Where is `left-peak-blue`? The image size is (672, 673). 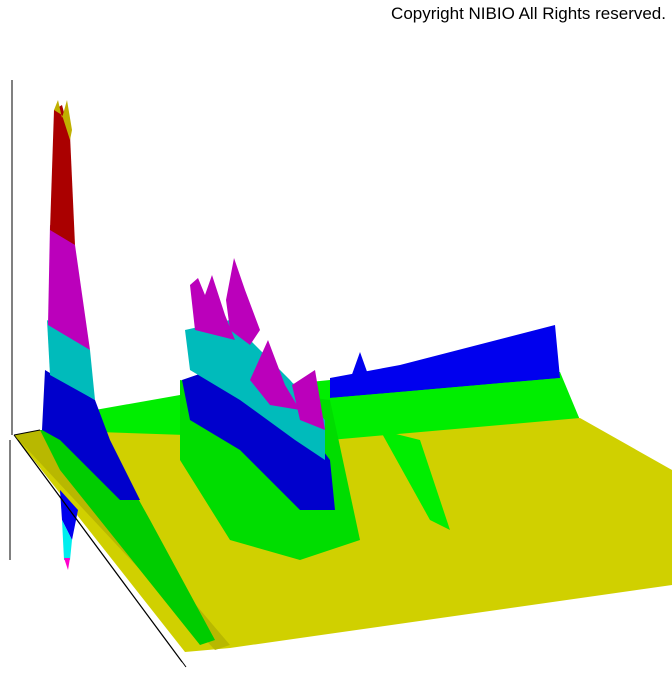
left-peak-blue is located at coordinates (91, 435).